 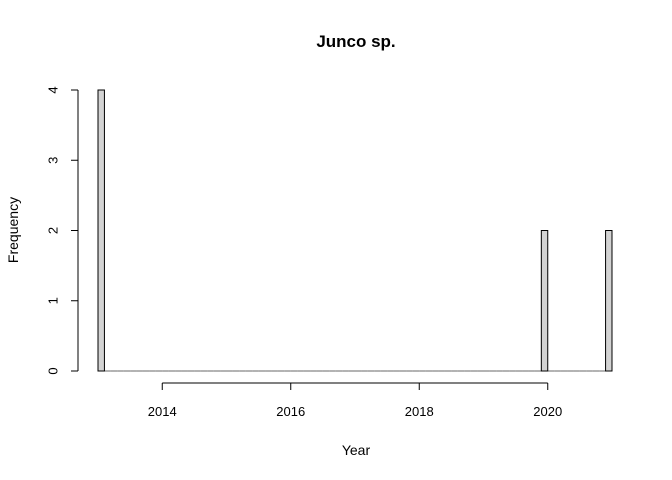 What do you see at coordinates (13, 230) in the screenshot?
I see `y-axis-title: Frequency` at bounding box center [13, 230].